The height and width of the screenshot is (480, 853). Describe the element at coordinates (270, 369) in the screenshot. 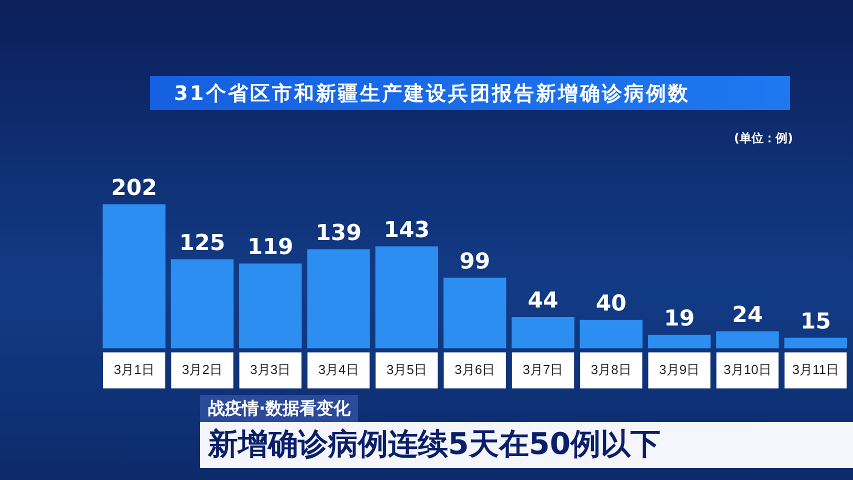

I see `x-tick-label: 3月3日` at that location.